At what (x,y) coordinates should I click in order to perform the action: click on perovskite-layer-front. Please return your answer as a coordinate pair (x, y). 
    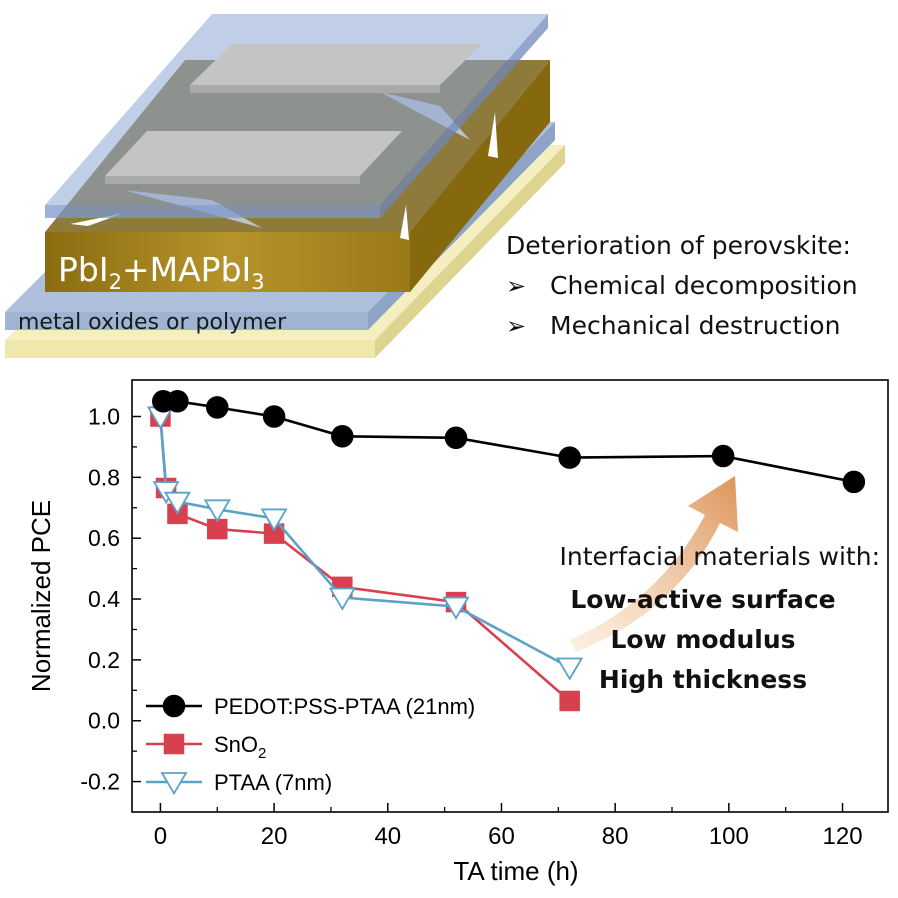
    Looking at the image, I should click on (227, 262).